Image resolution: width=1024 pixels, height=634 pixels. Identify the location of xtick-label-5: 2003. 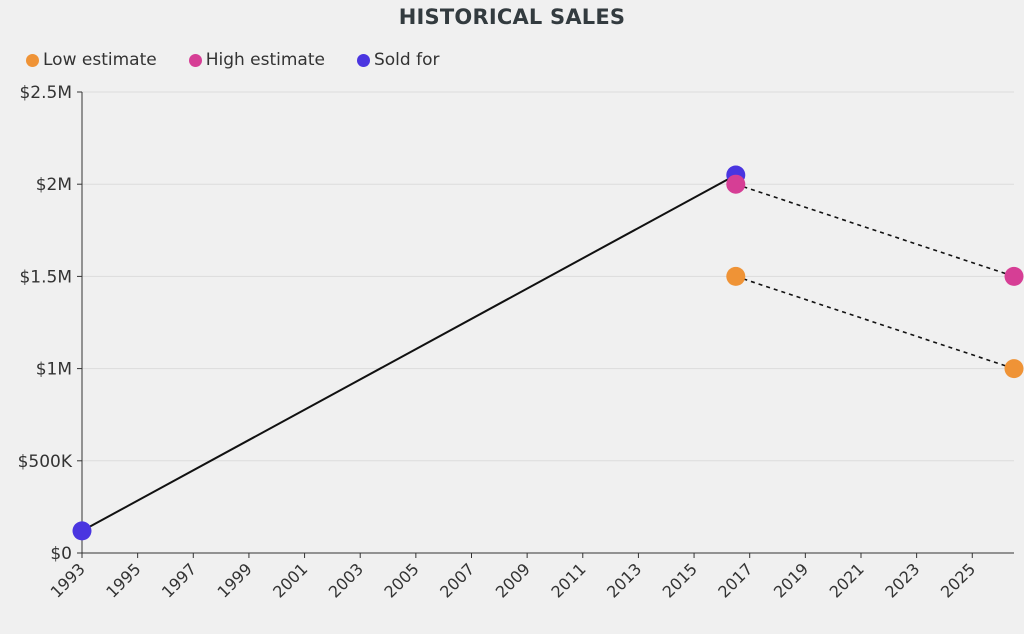
(346, 580).